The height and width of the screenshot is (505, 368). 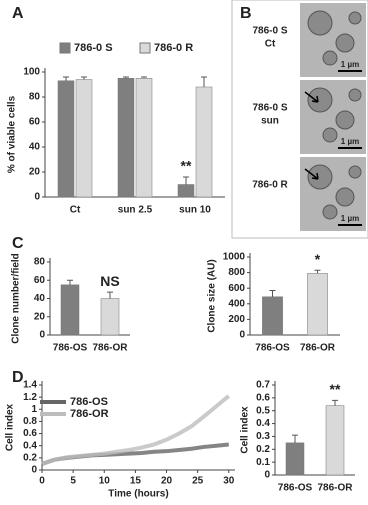 What do you see at coordinates (89, 414) in the screenshot?
I see `legend-label: 786-OR` at bounding box center [89, 414].